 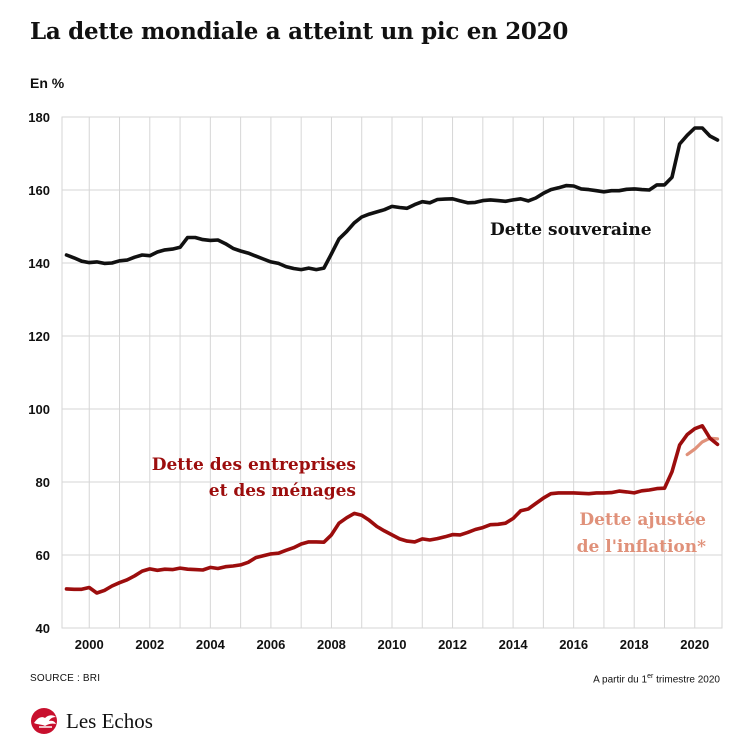 I want to click on source-note: SOURCE : BRI, so click(x=65, y=678).